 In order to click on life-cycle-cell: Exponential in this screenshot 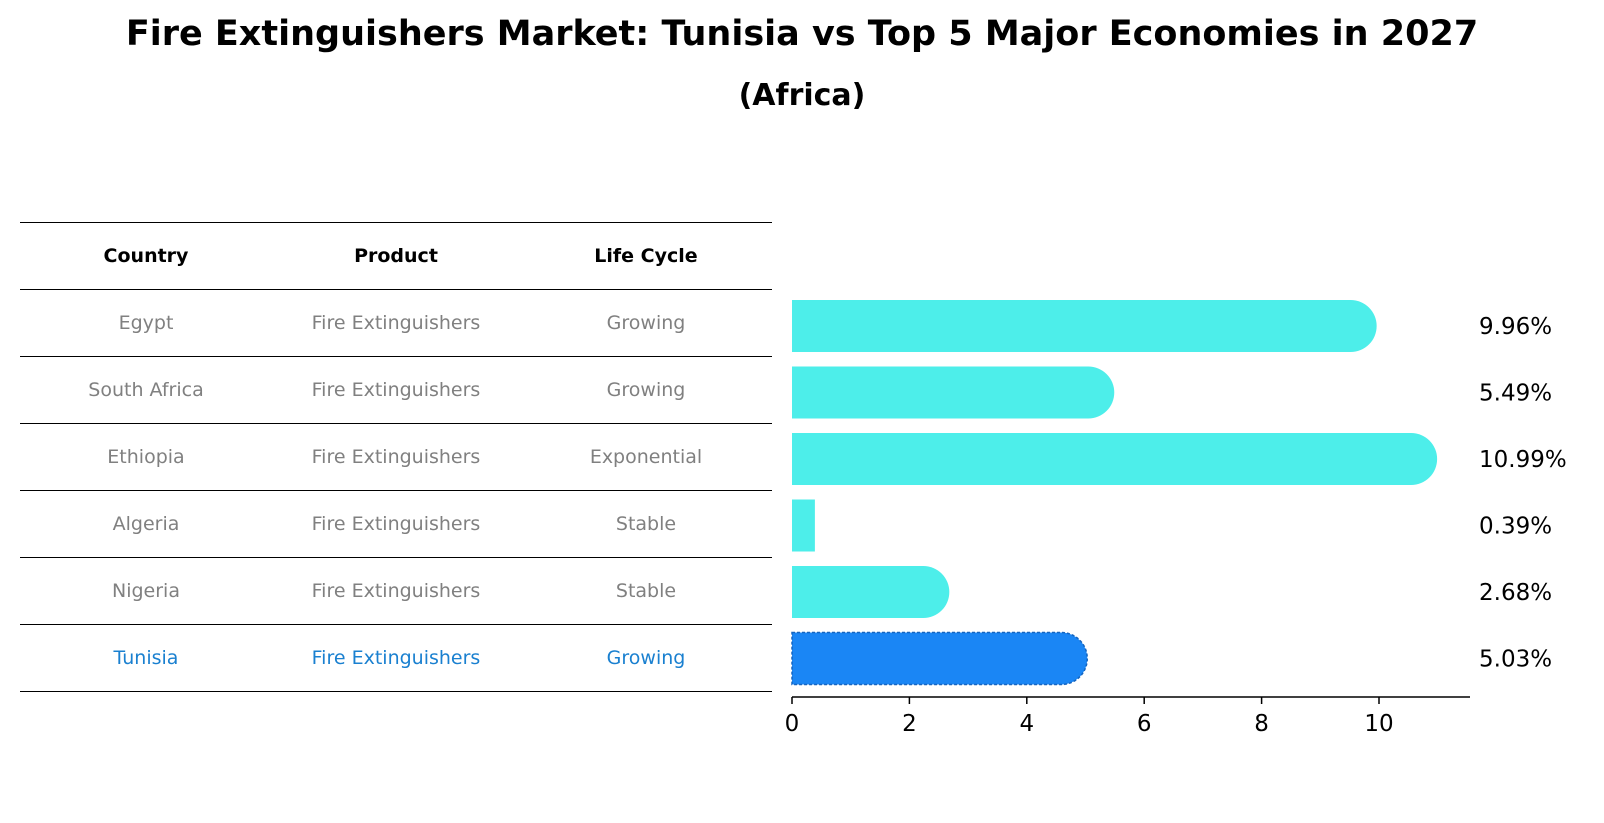, I will do `click(646, 457)`.